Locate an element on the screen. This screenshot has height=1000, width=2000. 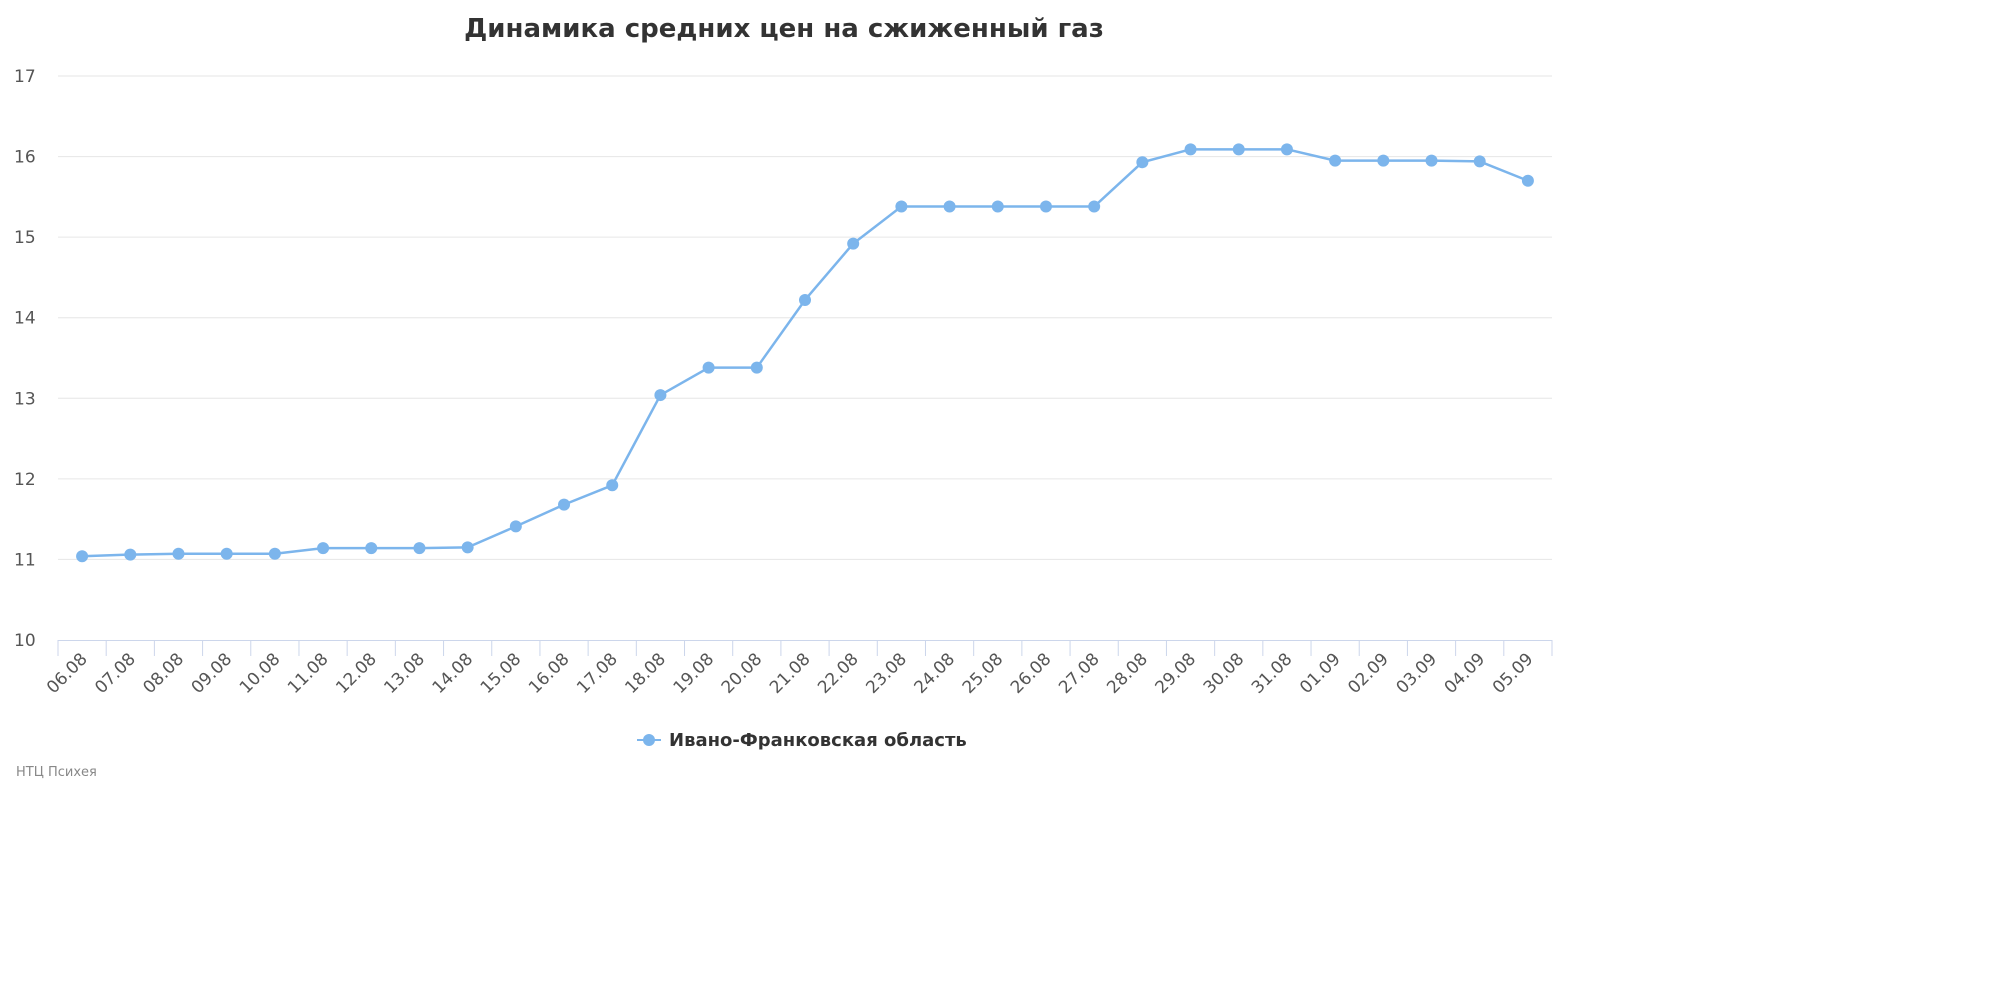
x-tick-label: 17.08 is located at coordinates (597, 673).